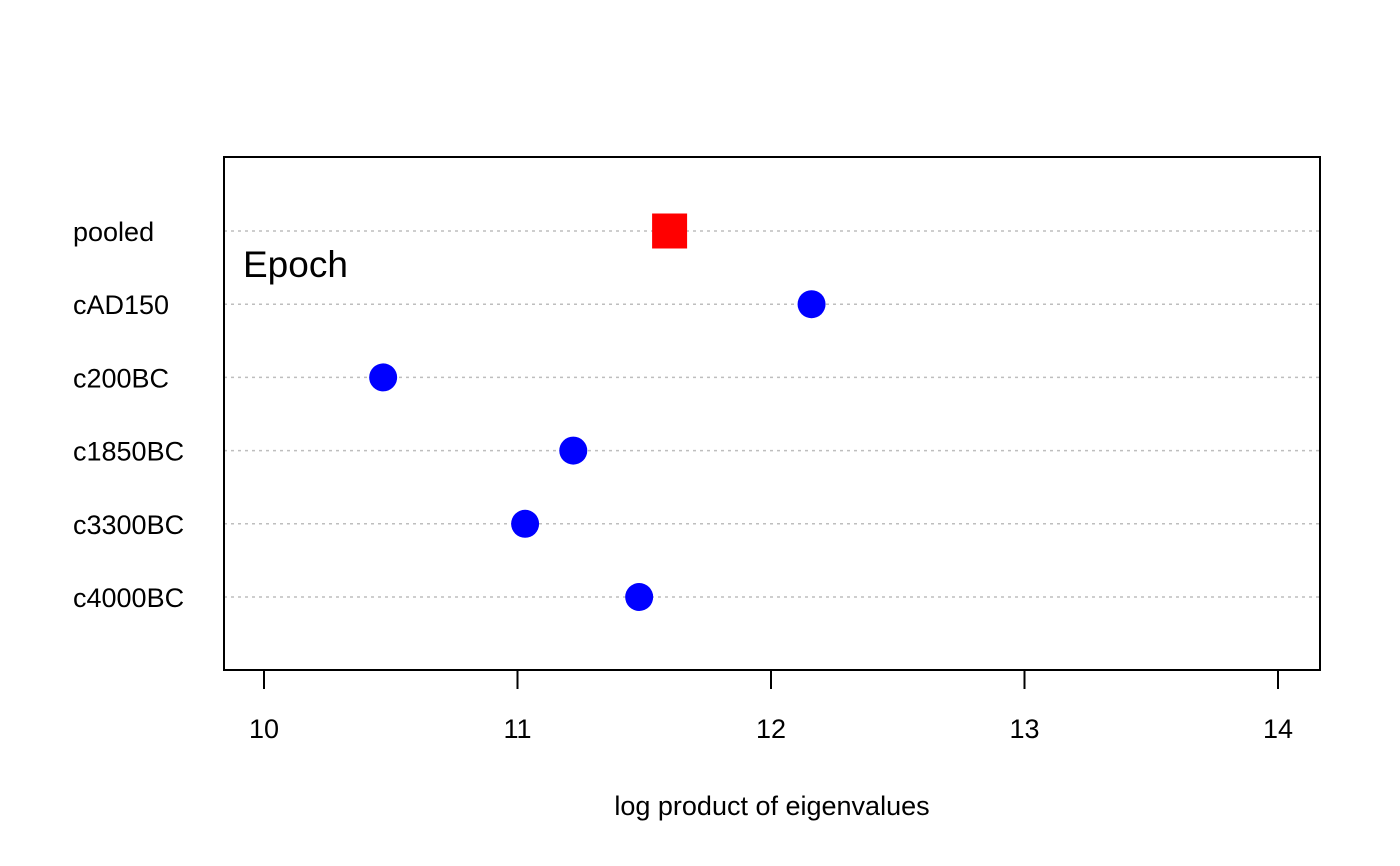  Describe the element at coordinates (517, 729) in the screenshot. I see `x-tick-label: 11` at that location.